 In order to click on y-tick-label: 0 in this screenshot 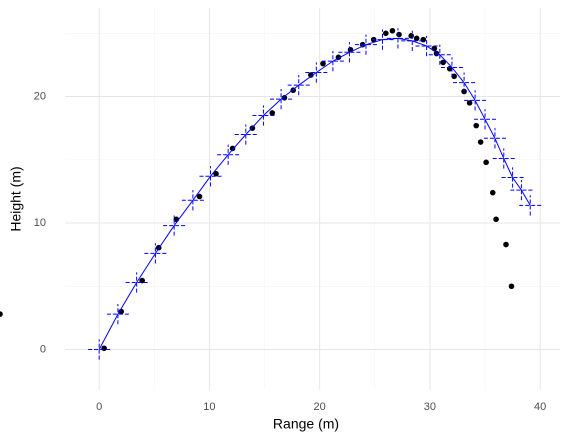, I will do `click(43, 349)`.